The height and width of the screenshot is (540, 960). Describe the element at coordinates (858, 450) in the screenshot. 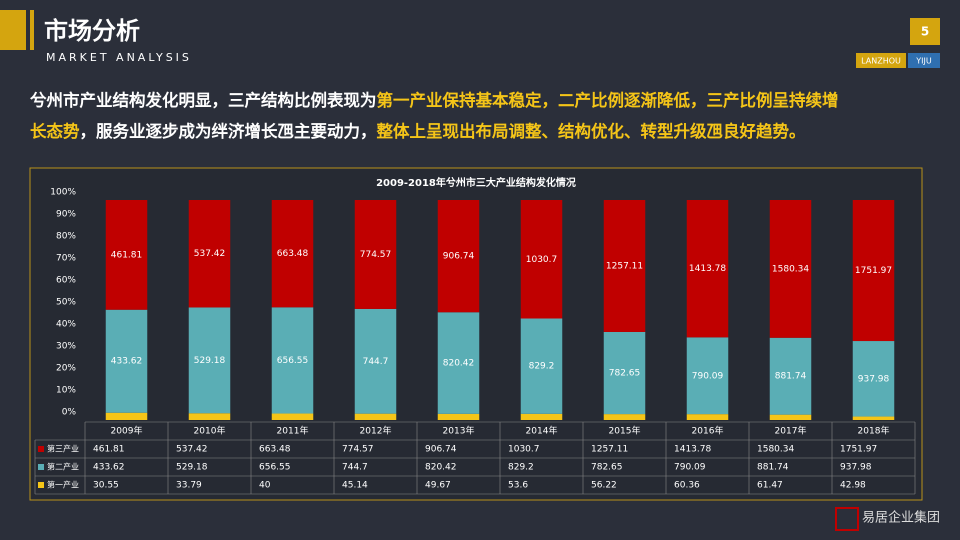

I see `table-cell: 1751.97` at that location.